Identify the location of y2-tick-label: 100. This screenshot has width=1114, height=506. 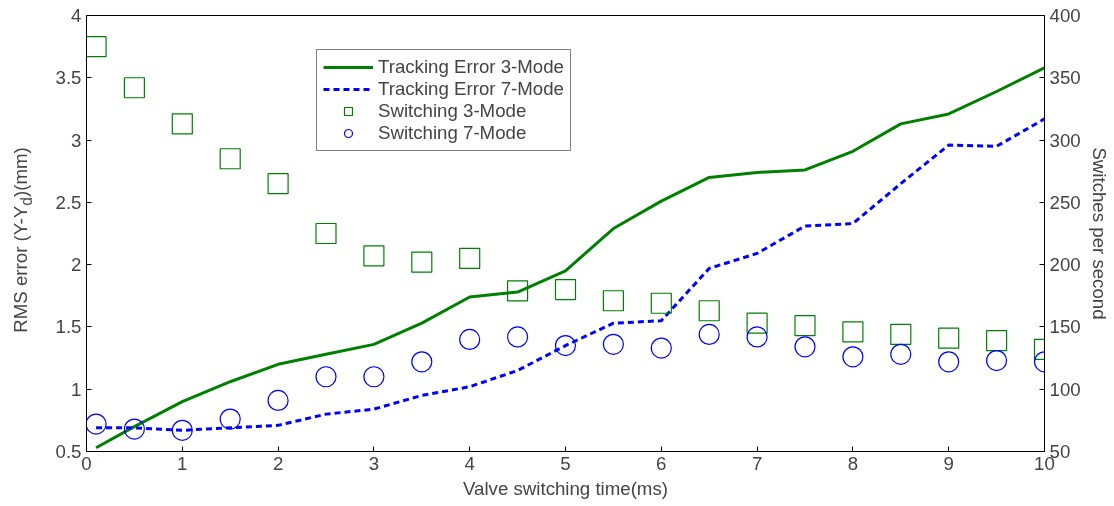
(1065, 389).